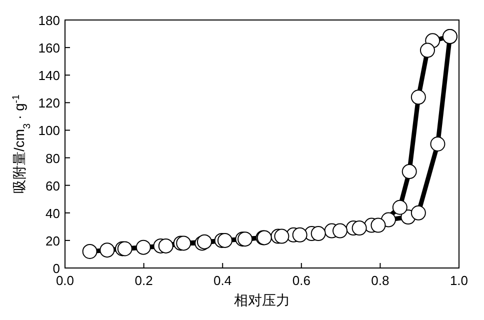 This screenshot has width=484, height=320. I want to click on x-tick-label: 0.2, so click(143, 280).